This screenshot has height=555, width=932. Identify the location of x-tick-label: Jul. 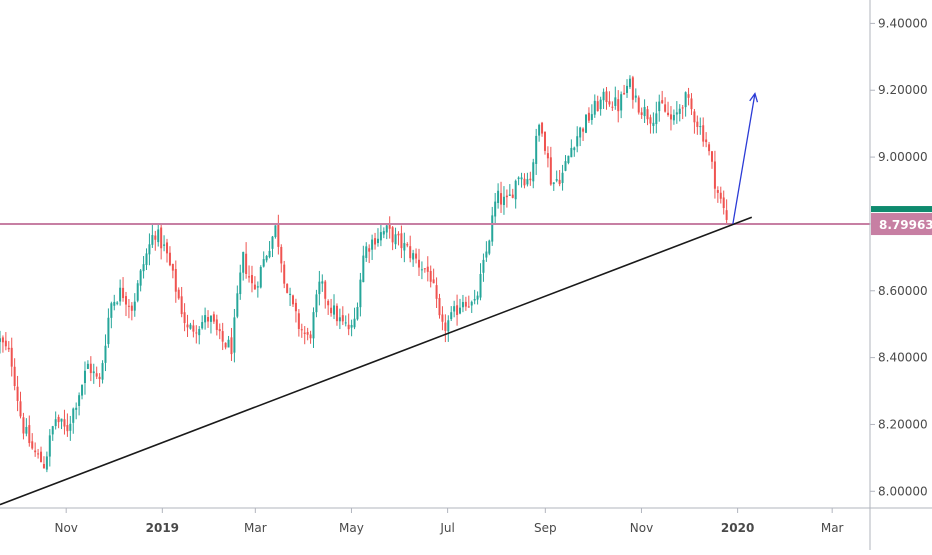
(446, 528).